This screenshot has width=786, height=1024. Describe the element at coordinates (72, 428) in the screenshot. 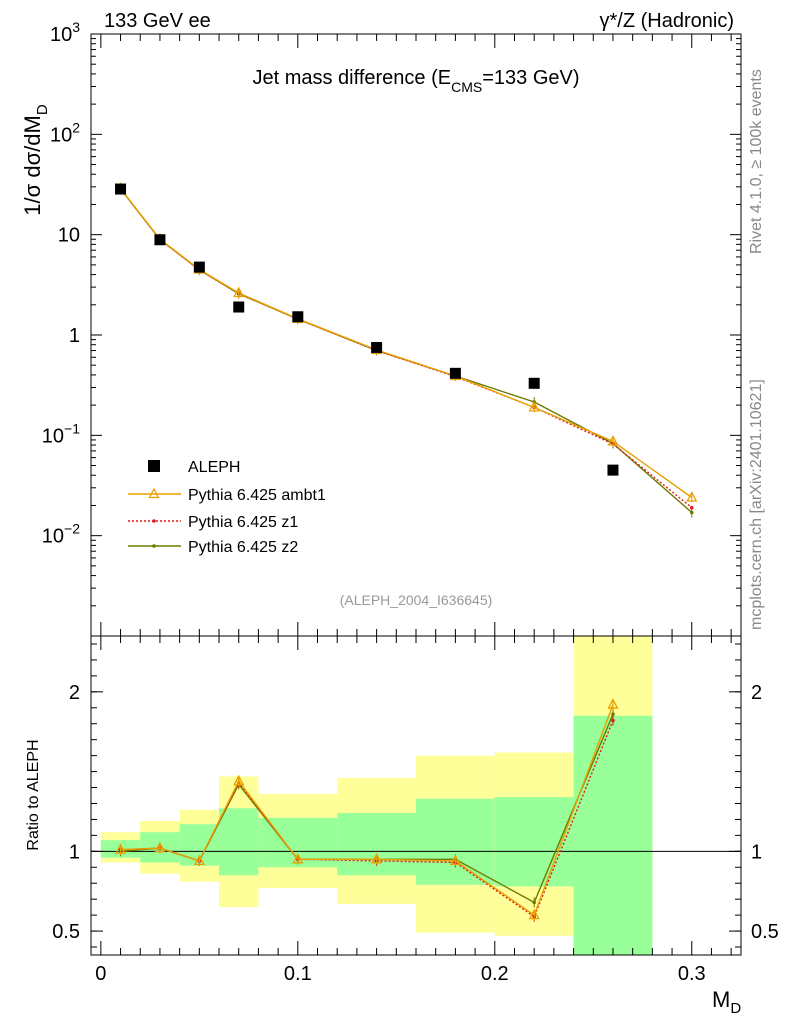

I see `main-y-tick-exp: −1` at that location.